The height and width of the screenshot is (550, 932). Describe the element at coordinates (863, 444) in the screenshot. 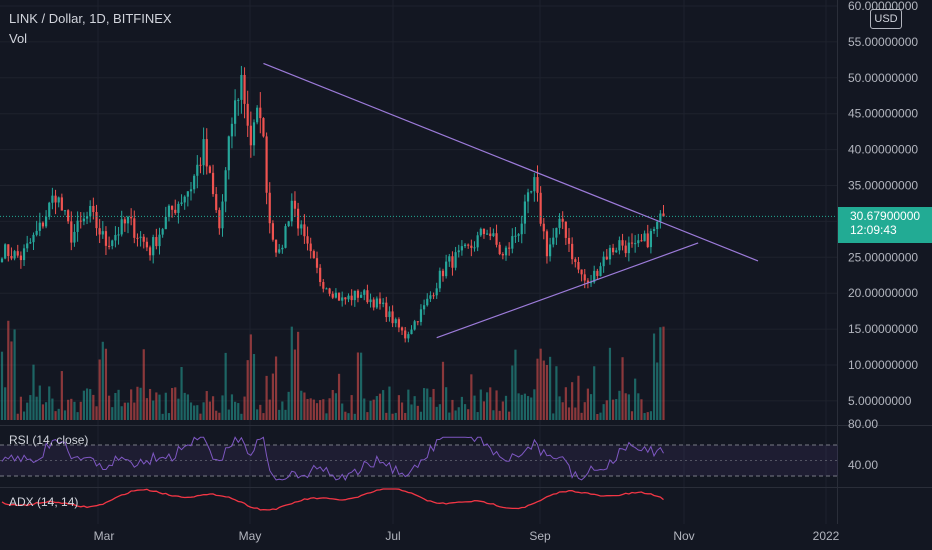

I see `rsi-axis: 80.00 40.00` at that location.